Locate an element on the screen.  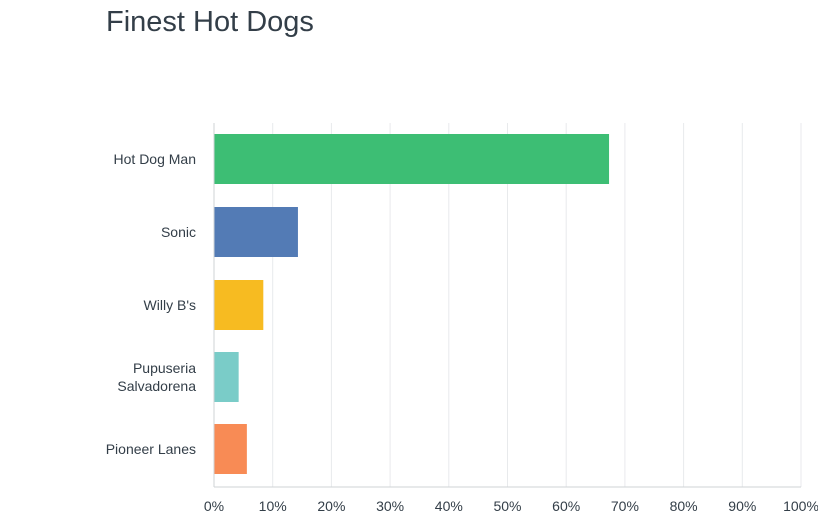
x-tick-label: 20% is located at coordinates (331, 506).